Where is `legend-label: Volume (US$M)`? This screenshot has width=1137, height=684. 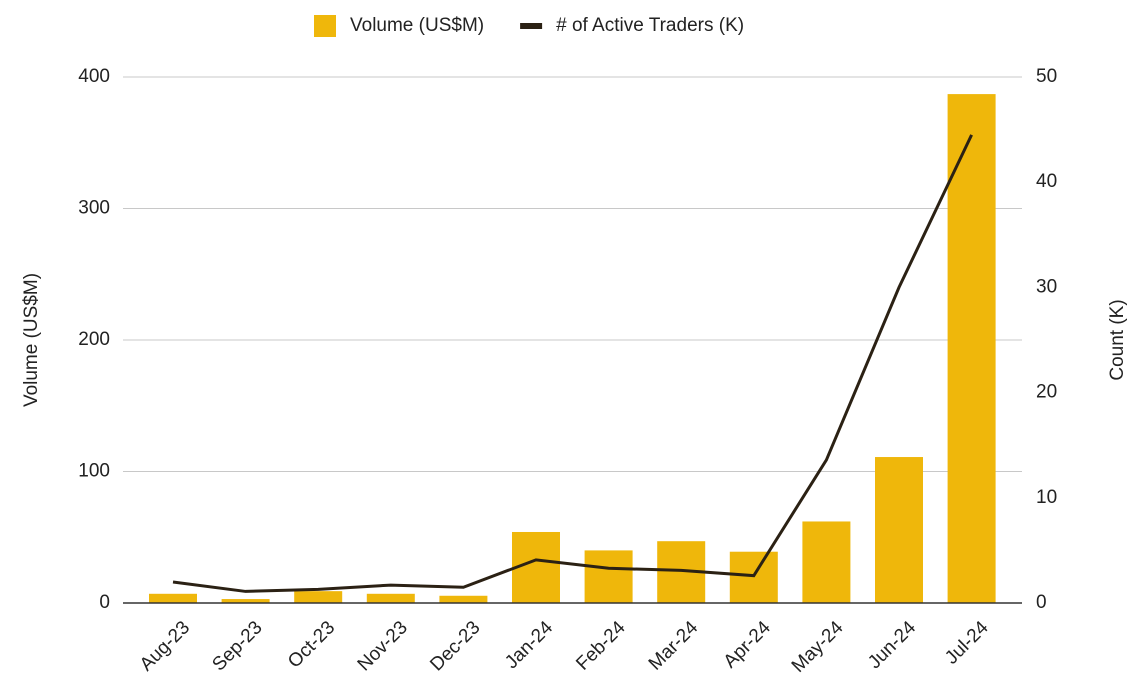 legend-label: Volume (US$M) is located at coordinates (417, 25).